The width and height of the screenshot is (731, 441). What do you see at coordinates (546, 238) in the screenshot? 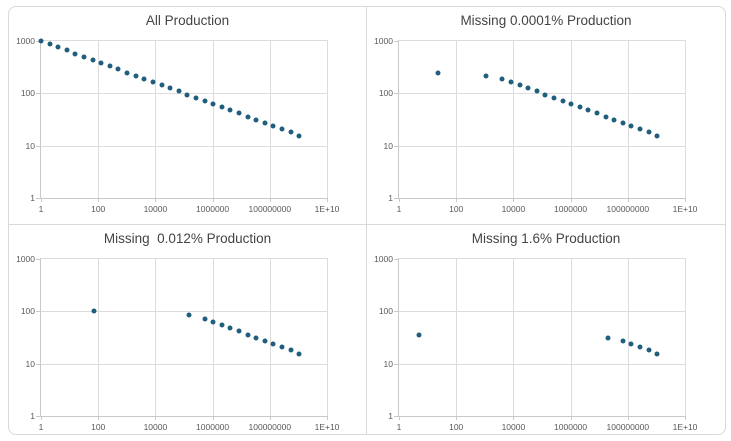
I see `chart-title: Missing 1.6% Production` at bounding box center [546, 238].